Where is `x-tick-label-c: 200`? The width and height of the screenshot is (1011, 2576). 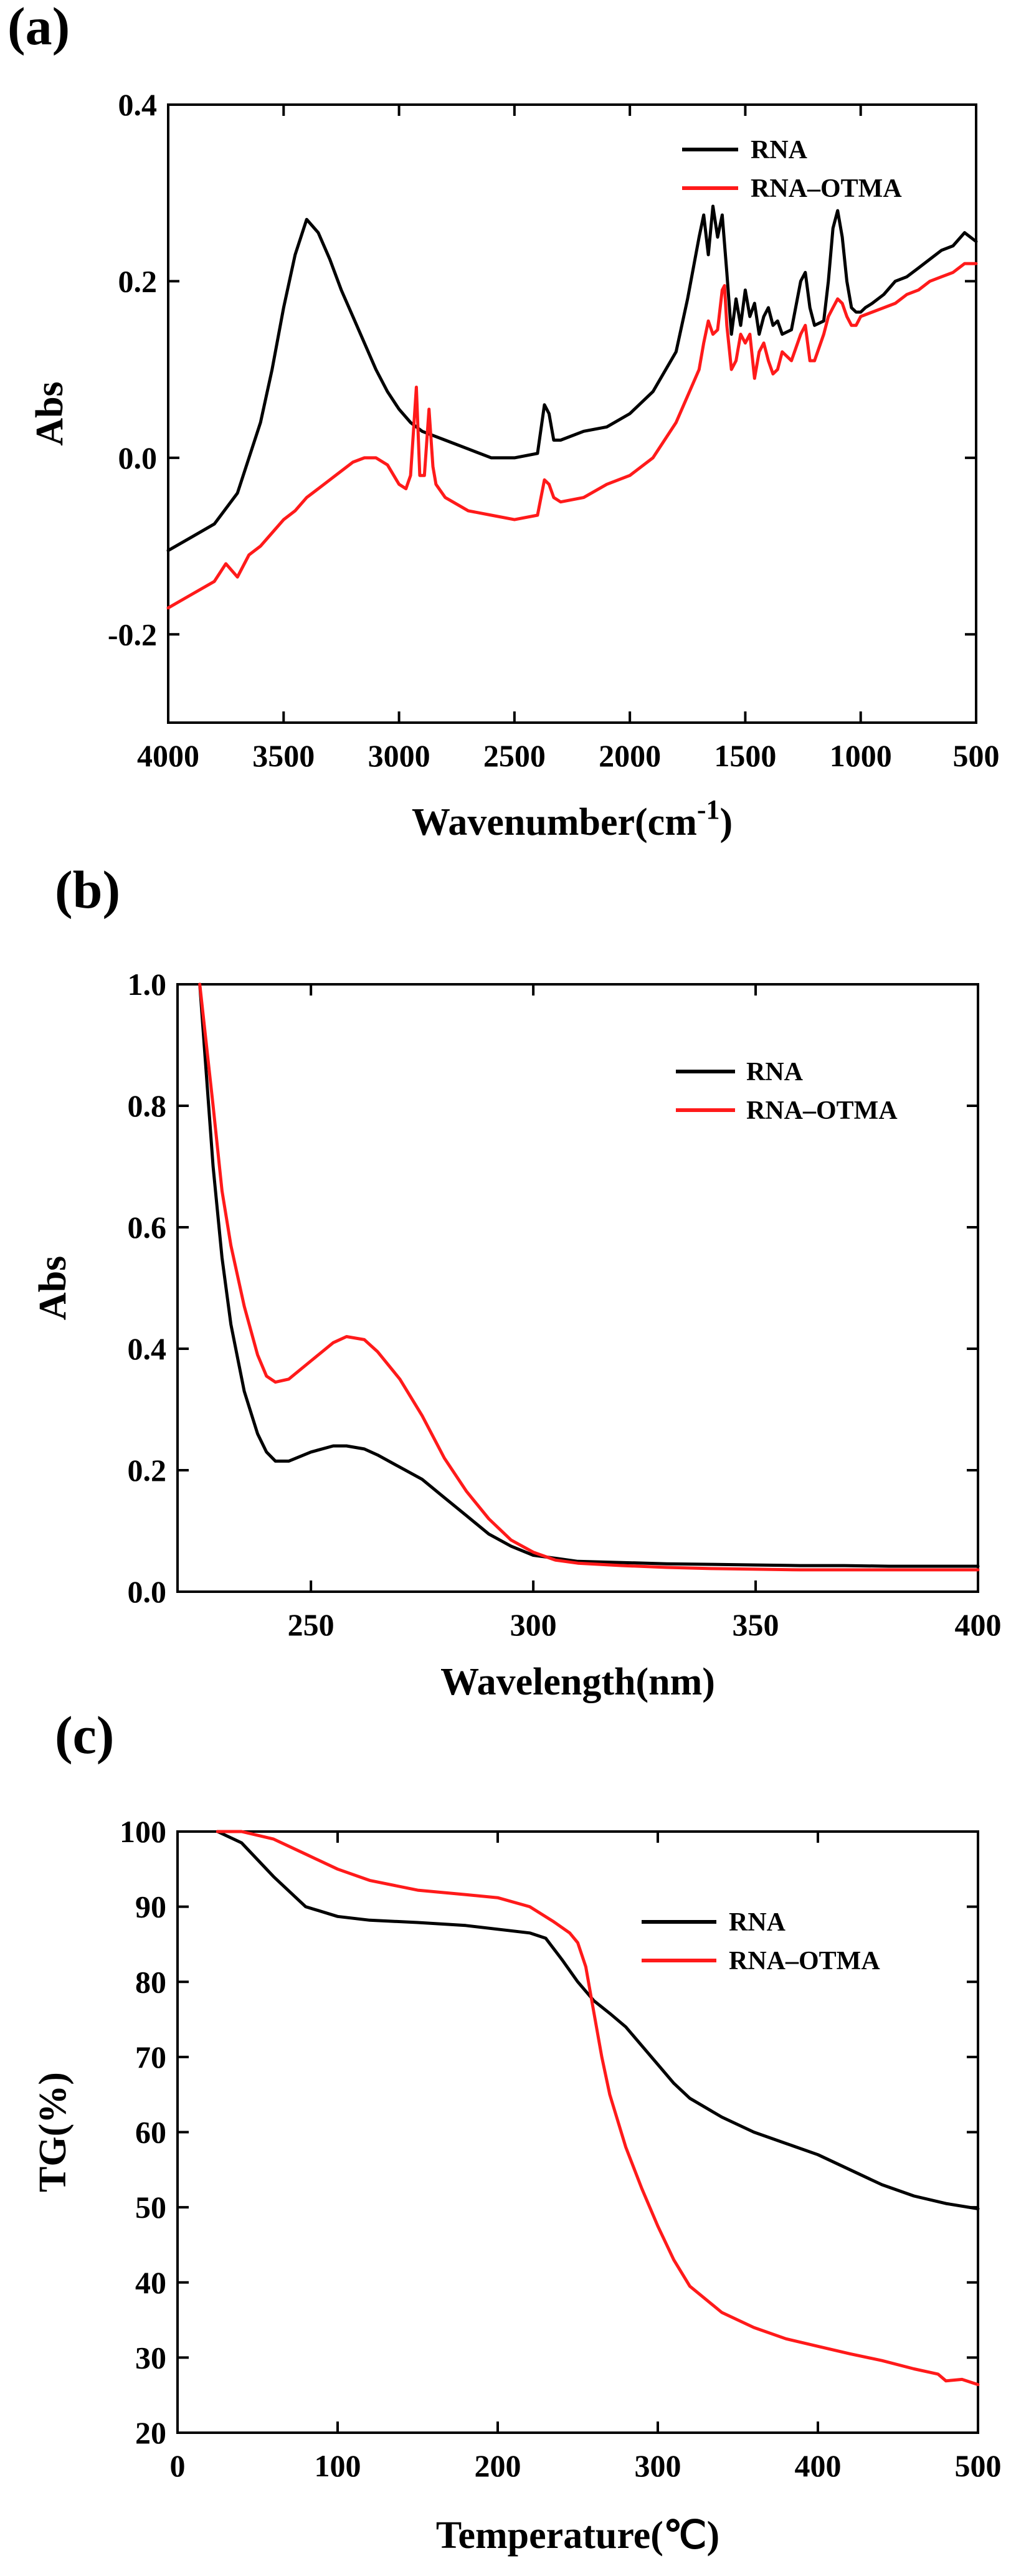 x-tick-label-c: 200 is located at coordinates (498, 2465).